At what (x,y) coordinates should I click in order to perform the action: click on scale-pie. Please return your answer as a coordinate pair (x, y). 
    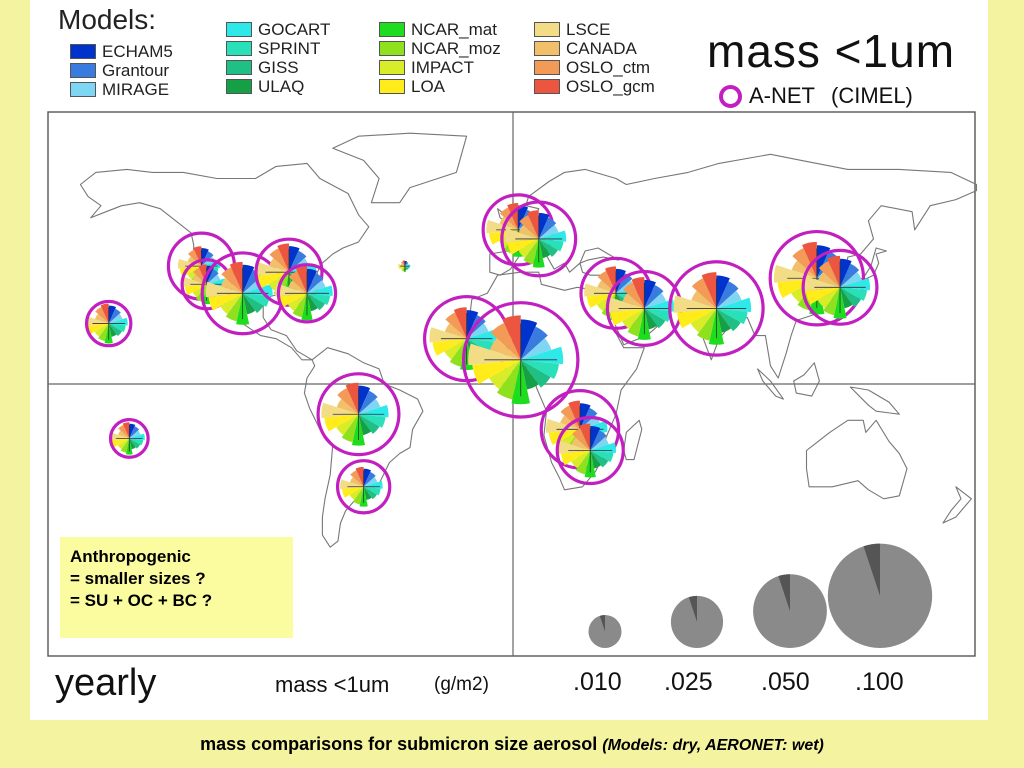
    Looking at the image, I should click on (880, 596).